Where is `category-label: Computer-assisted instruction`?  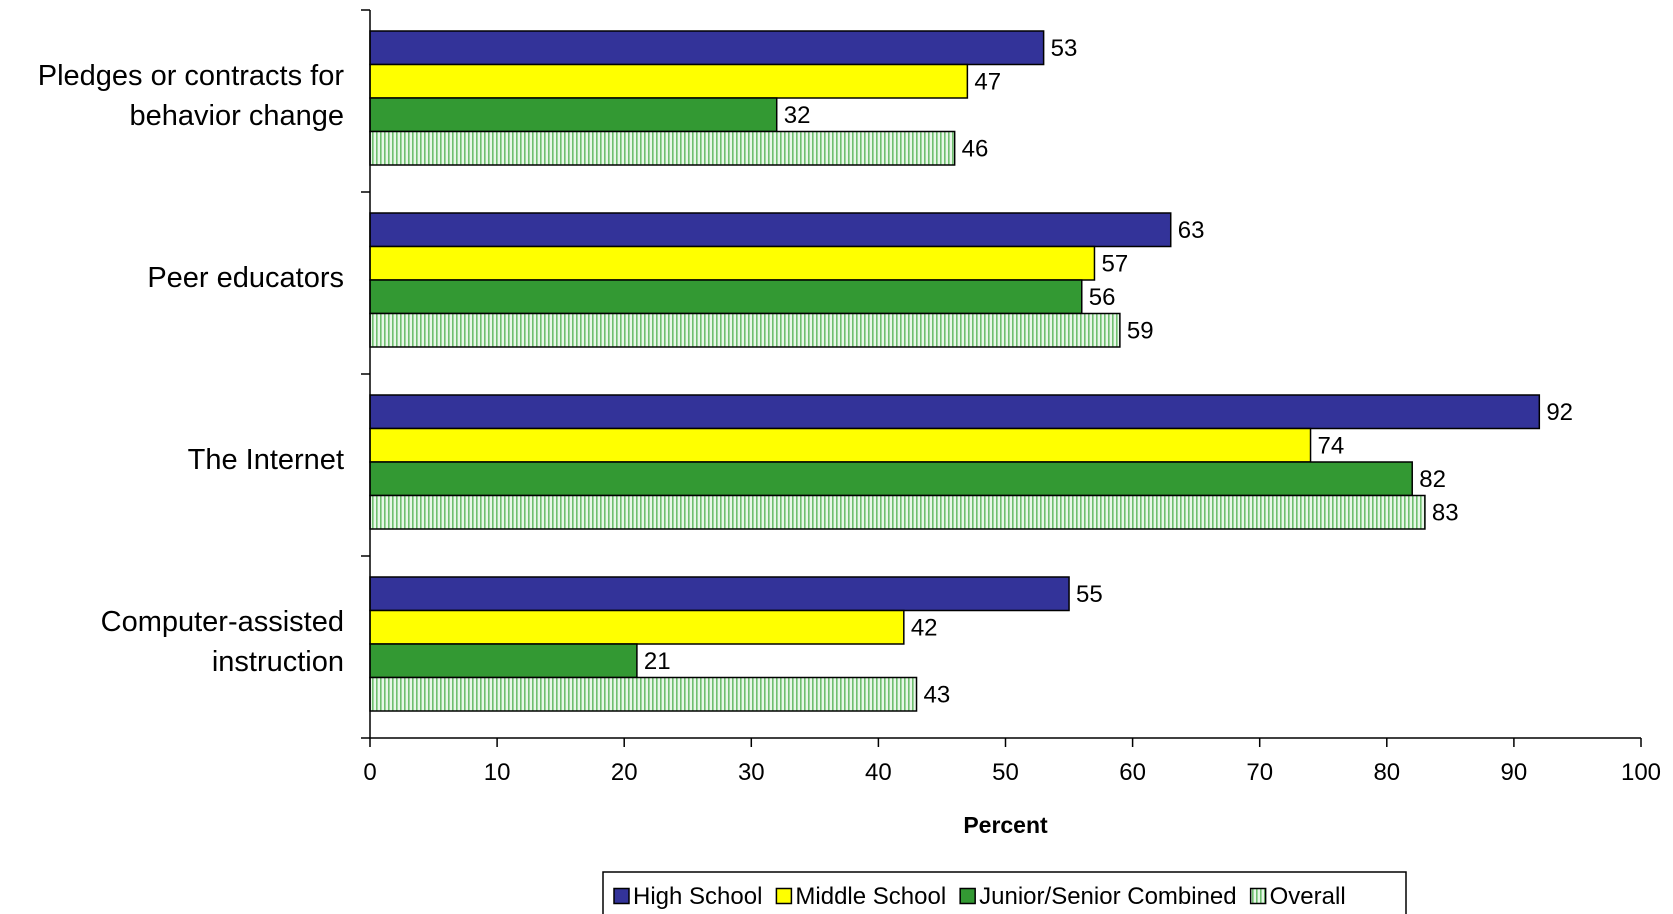 category-label: Computer-assisted instruction is located at coordinates (222, 642).